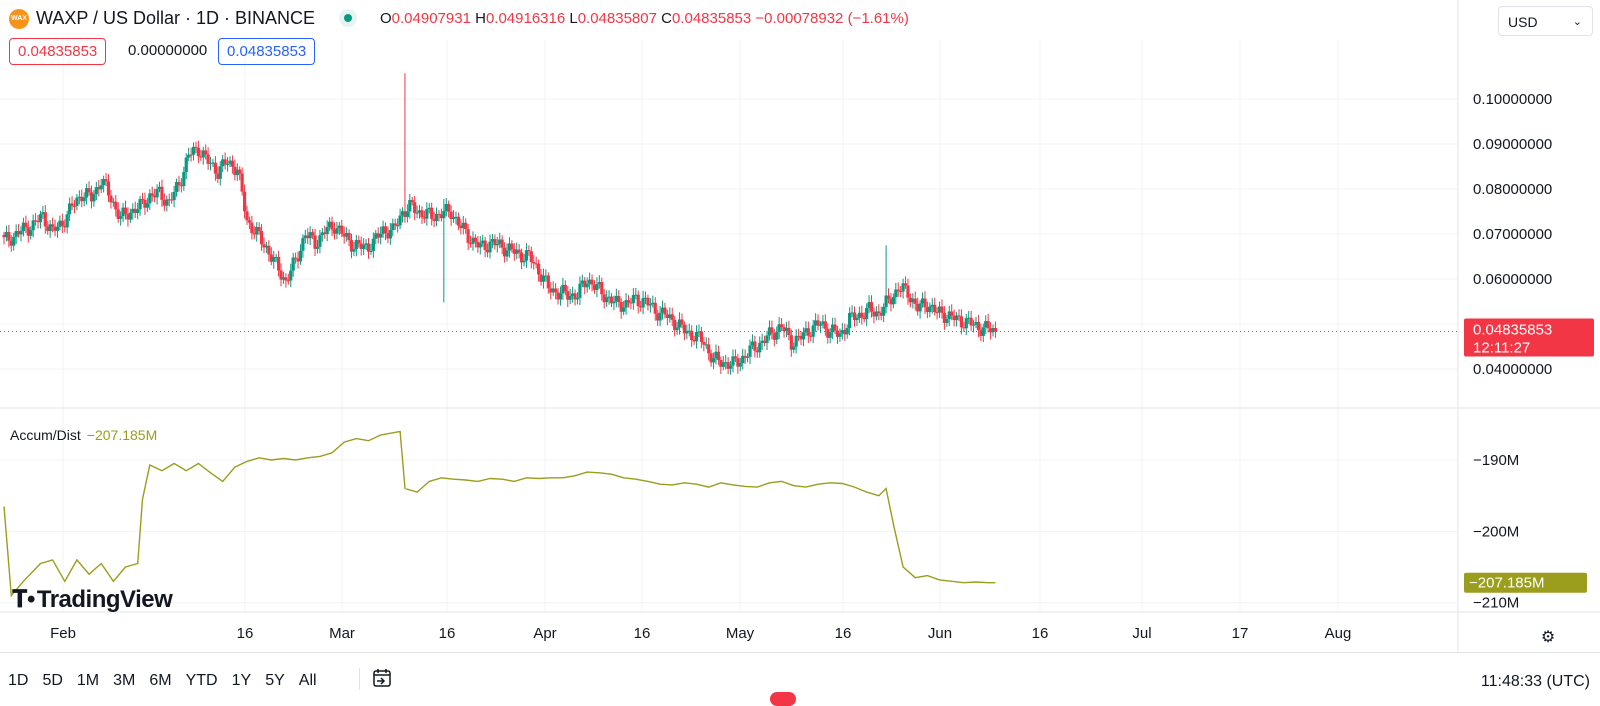 This screenshot has width=1600, height=706. I want to click on currency-value: USD, so click(1523, 22).